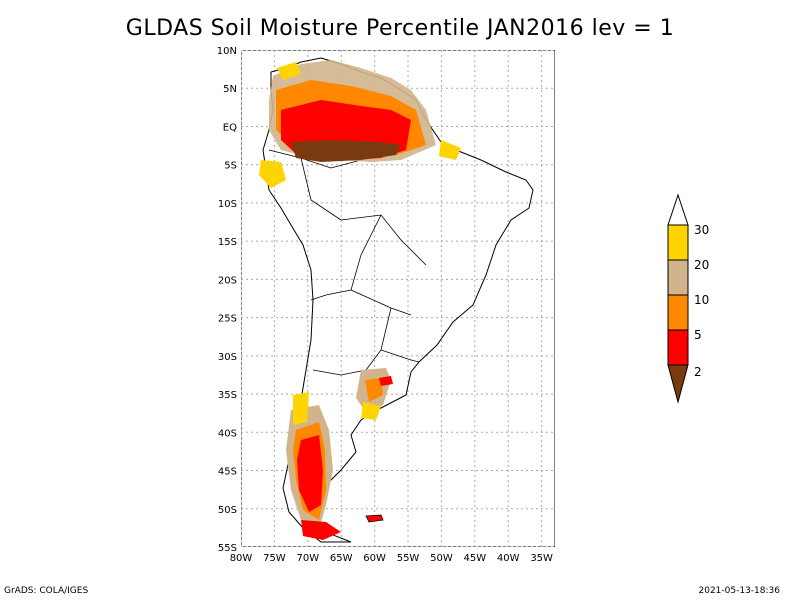 The image size is (800, 600). I want to click on legend-label-20: 20, so click(701, 265).